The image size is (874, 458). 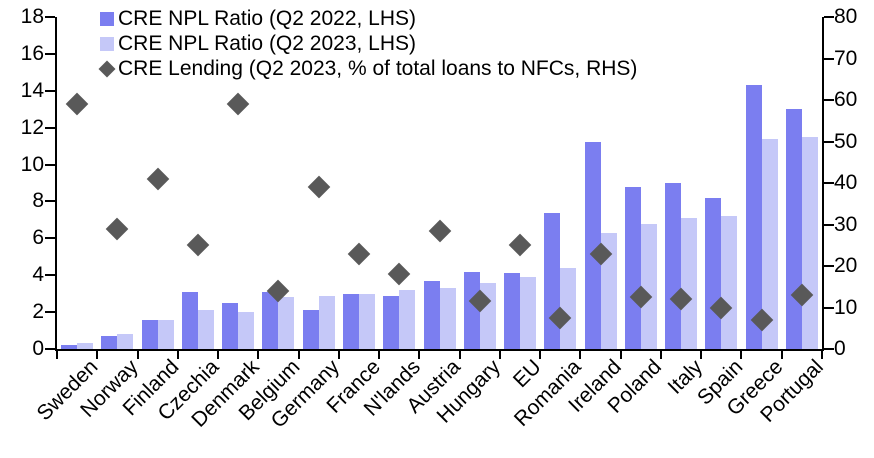 What do you see at coordinates (32, 53) in the screenshot?
I see `left-axis-tick-label: 16` at bounding box center [32, 53].